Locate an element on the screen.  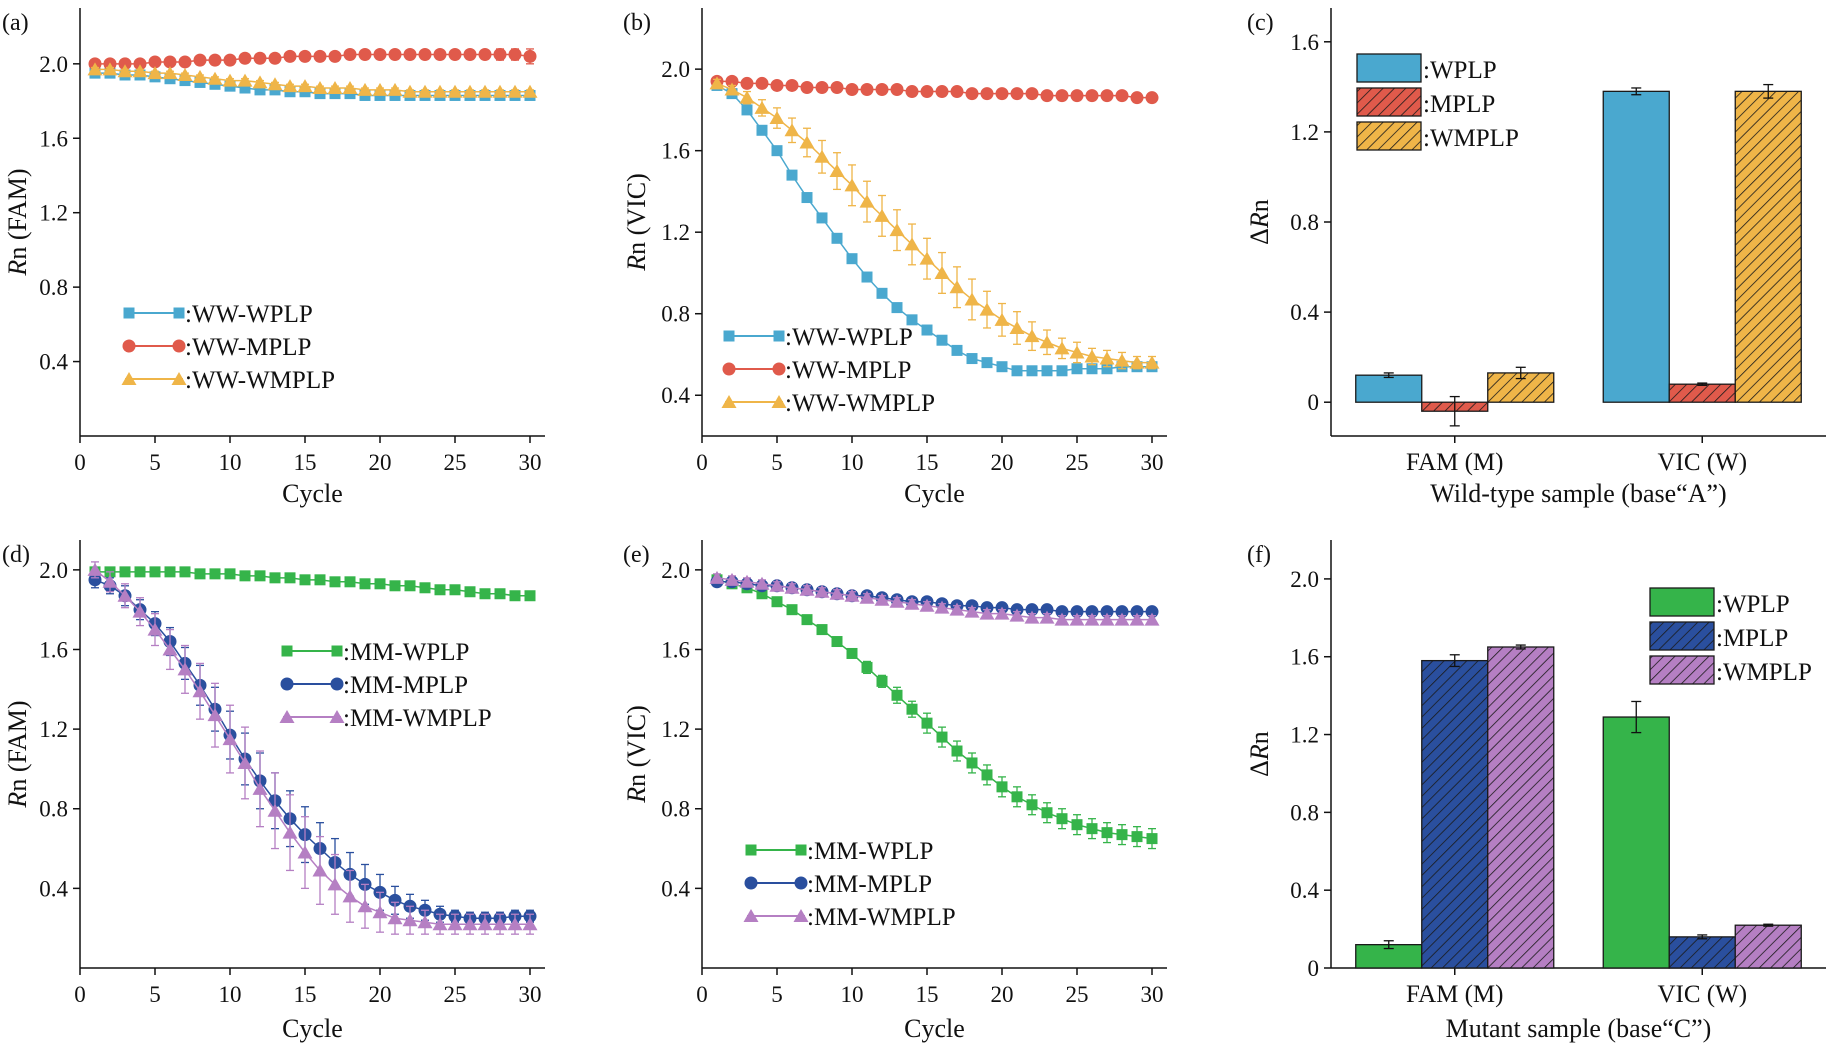
x-axis-title: Wild-type sample (base“A”) is located at coordinates (1578, 493).